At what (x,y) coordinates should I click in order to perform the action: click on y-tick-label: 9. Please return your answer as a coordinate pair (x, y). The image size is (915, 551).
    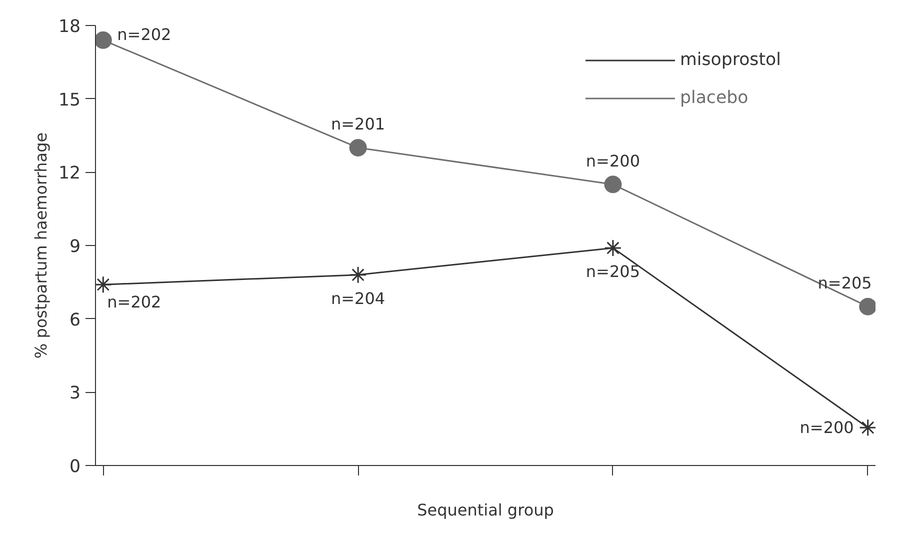
    Looking at the image, I should click on (75, 247).